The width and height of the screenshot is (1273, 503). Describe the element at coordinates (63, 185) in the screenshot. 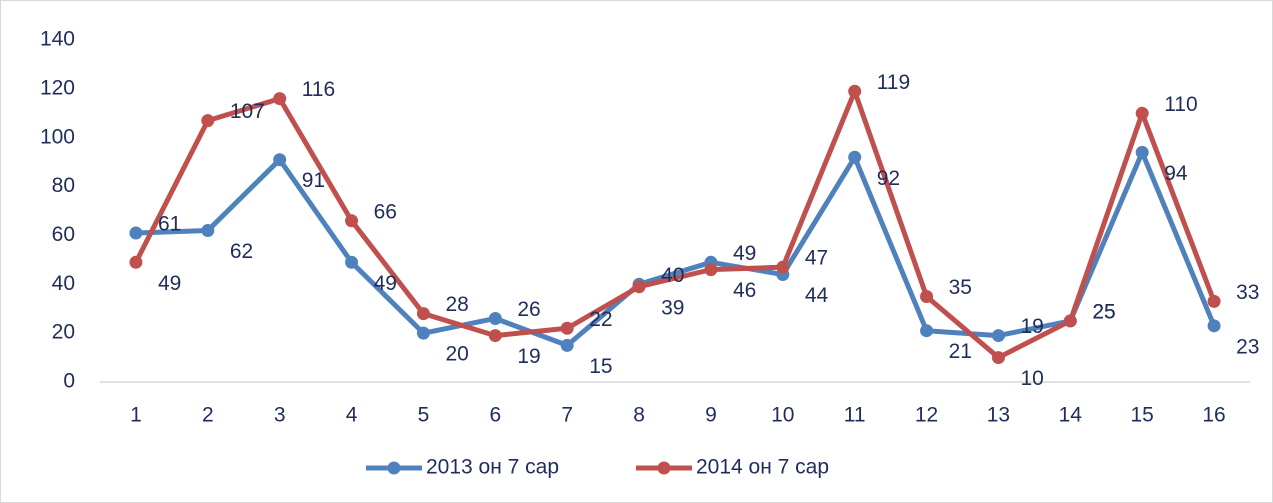

I see `y-tick-label: 80` at that location.